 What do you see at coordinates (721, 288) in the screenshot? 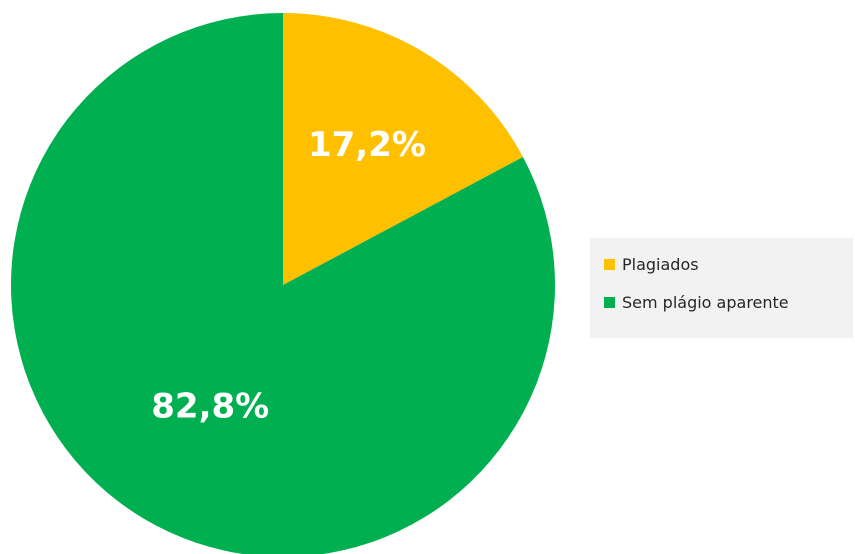
I see `chart-legend: Plagiados Sem plágio aparente` at bounding box center [721, 288].